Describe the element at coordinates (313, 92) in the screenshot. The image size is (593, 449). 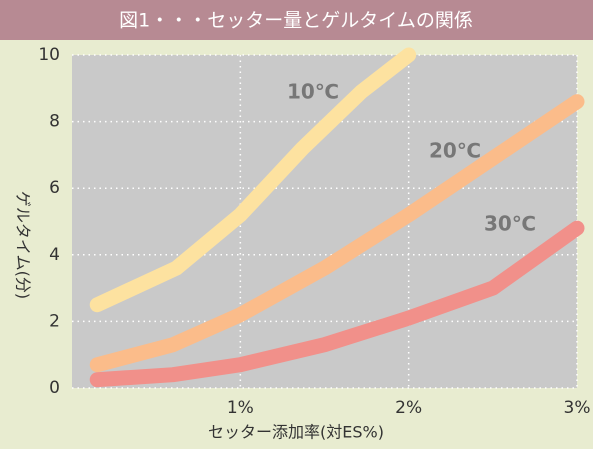
I see `series-label: 10℃` at that location.